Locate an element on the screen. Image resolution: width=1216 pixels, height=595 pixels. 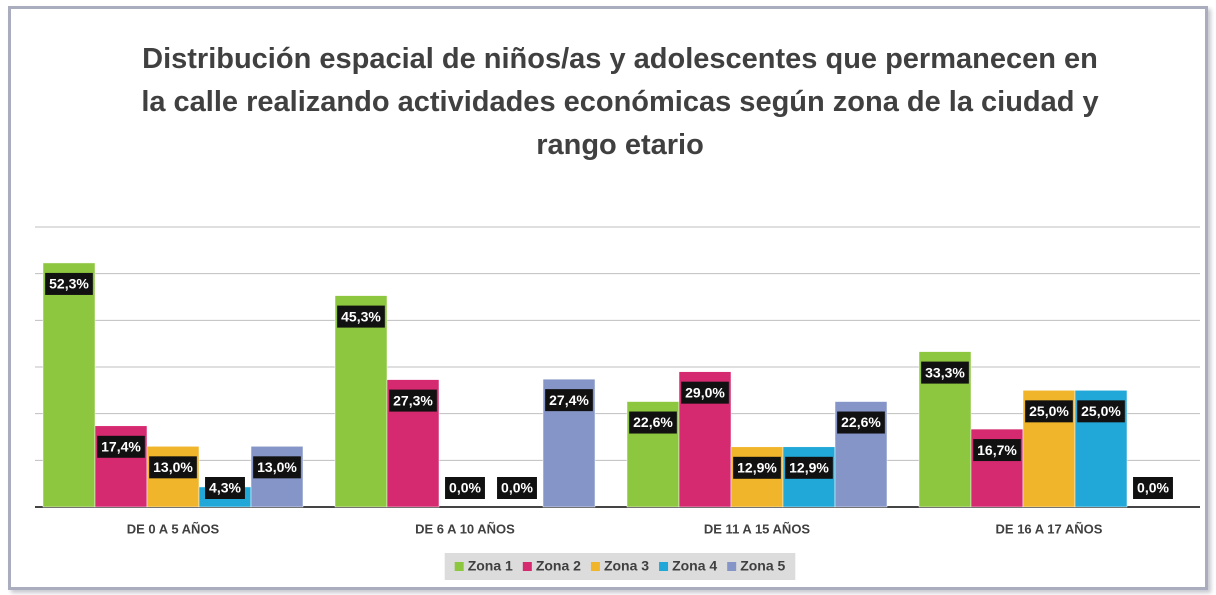
data-label-text: 27,3% is located at coordinates (413, 400).